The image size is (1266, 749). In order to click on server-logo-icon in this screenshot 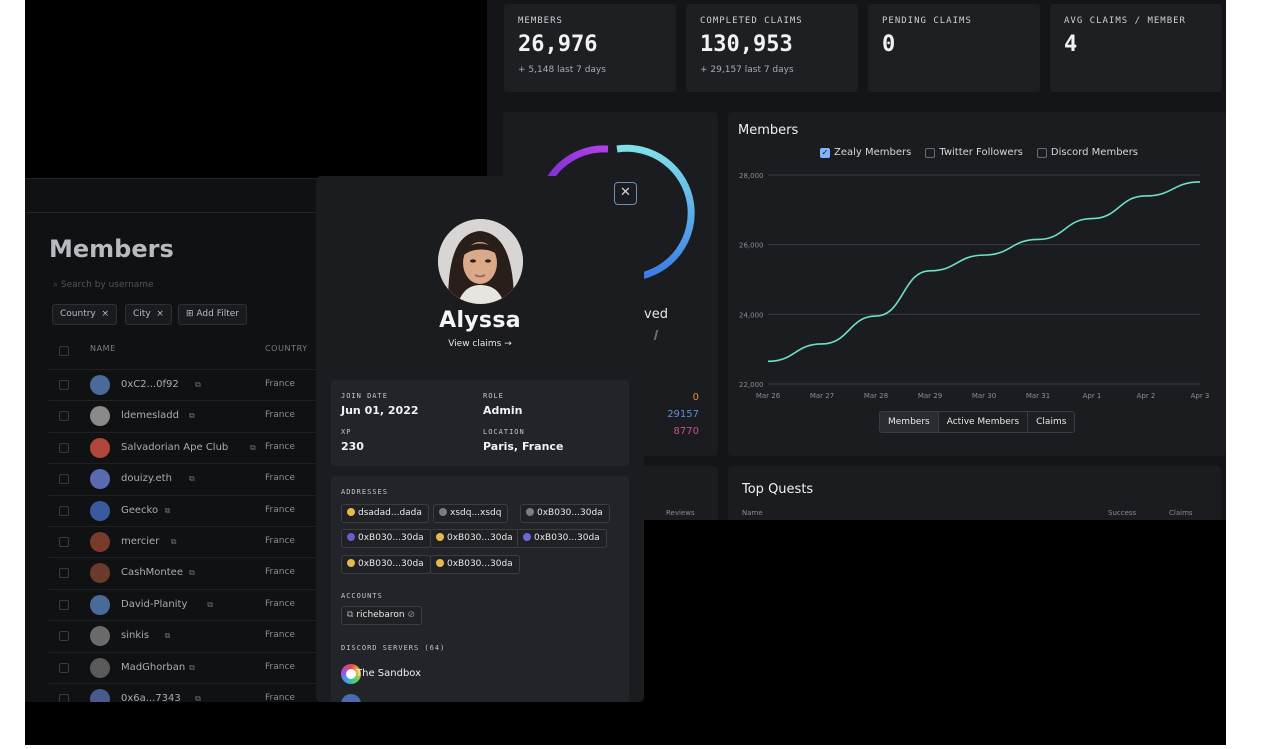, I will do `click(351, 698)`.